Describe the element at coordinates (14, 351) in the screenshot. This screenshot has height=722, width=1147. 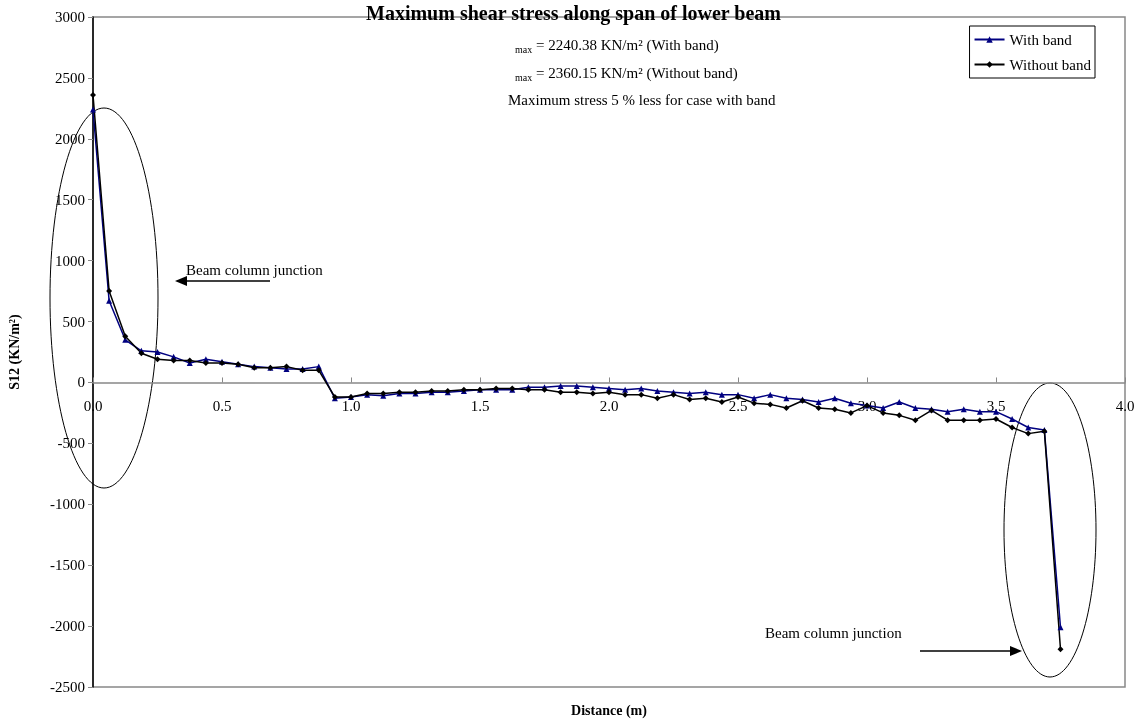
I see `y-axis-title: S12 (KN/m²)` at that location.